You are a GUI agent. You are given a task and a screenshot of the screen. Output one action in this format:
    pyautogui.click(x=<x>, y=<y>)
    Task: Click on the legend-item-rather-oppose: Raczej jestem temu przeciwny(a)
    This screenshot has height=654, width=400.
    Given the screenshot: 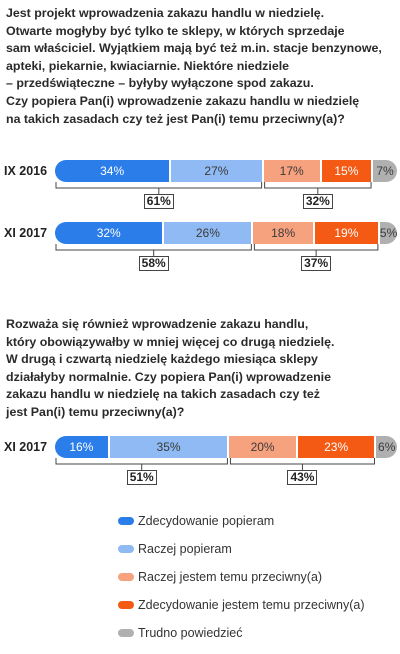 What is the action you would take?
    pyautogui.click(x=258, y=584)
    